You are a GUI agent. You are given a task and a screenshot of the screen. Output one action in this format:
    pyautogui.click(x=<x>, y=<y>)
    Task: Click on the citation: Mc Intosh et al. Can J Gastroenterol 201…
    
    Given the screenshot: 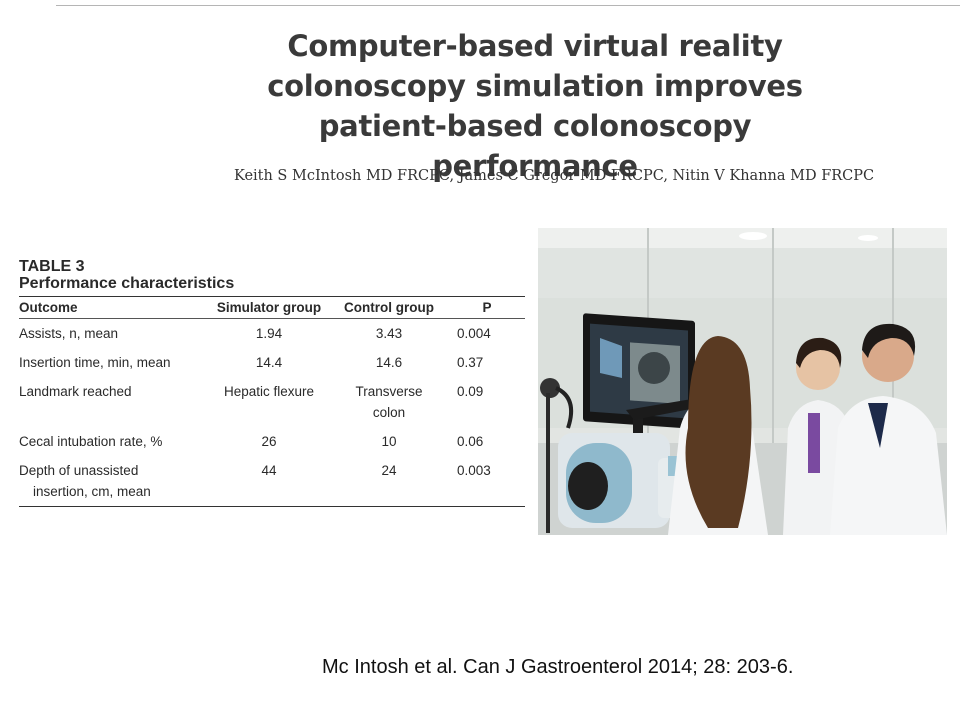 What is the action you would take?
    pyautogui.click(x=558, y=667)
    